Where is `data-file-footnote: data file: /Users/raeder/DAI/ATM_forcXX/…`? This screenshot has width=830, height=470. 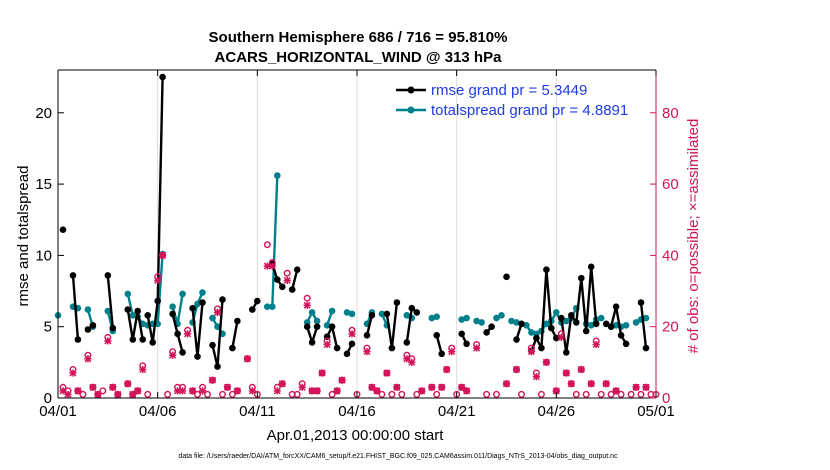 data-file-footnote: data file: /Users/raeder/DAI/ATM_forcXX/… is located at coordinates (398, 456).